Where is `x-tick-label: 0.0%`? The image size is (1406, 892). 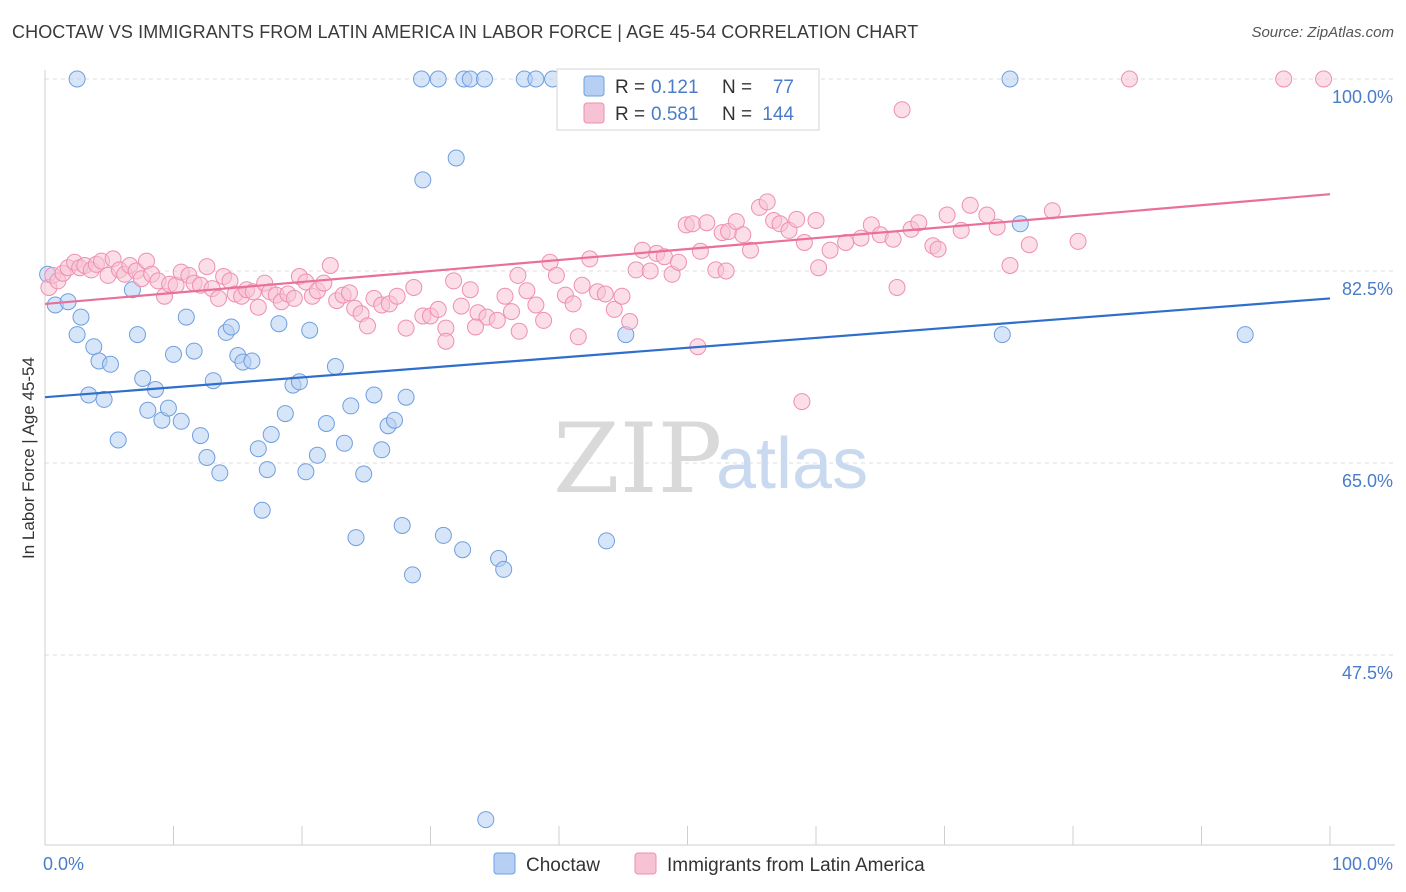
x-tick-label: 0.0% is located at coordinates (63, 864).